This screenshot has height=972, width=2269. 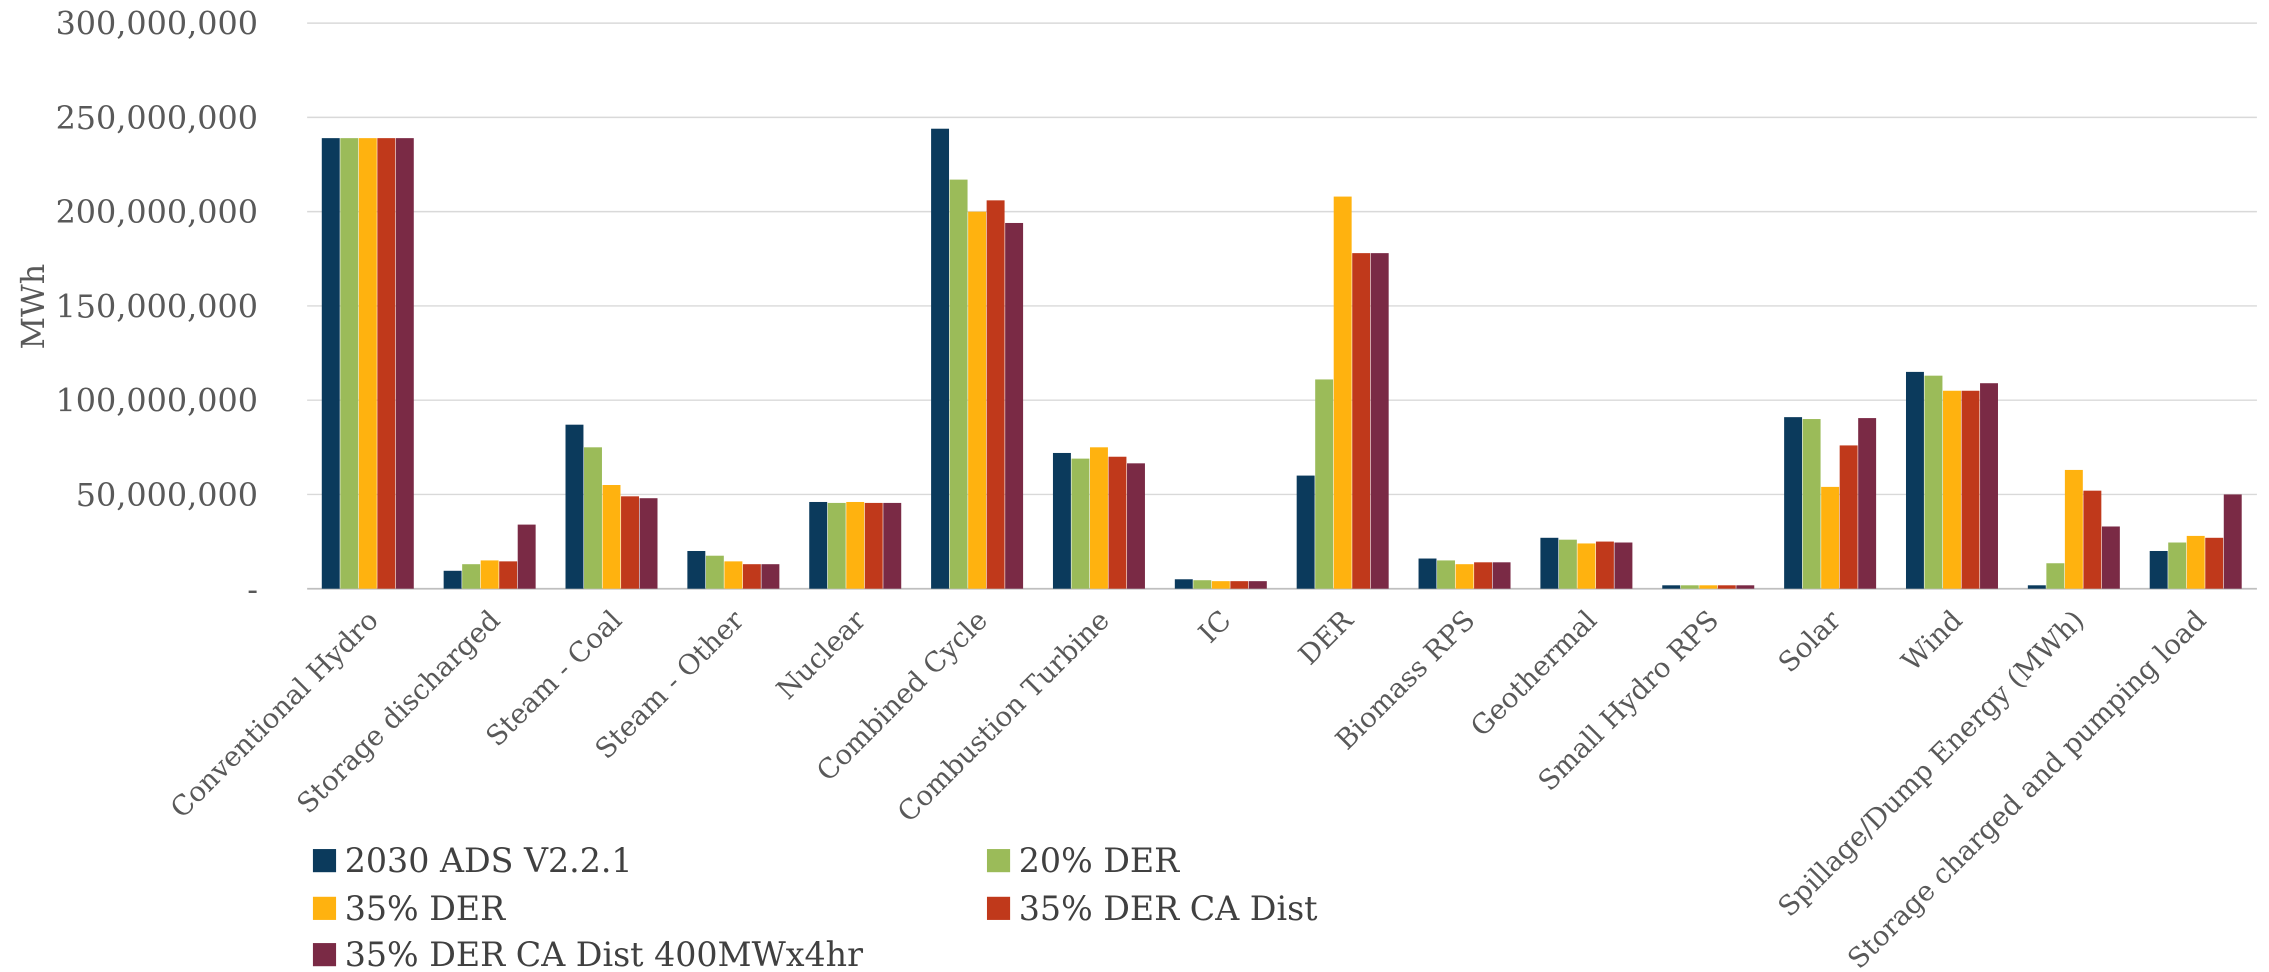 What do you see at coordinates (1326, 637) in the screenshot?
I see `x-category-label: DER` at bounding box center [1326, 637].